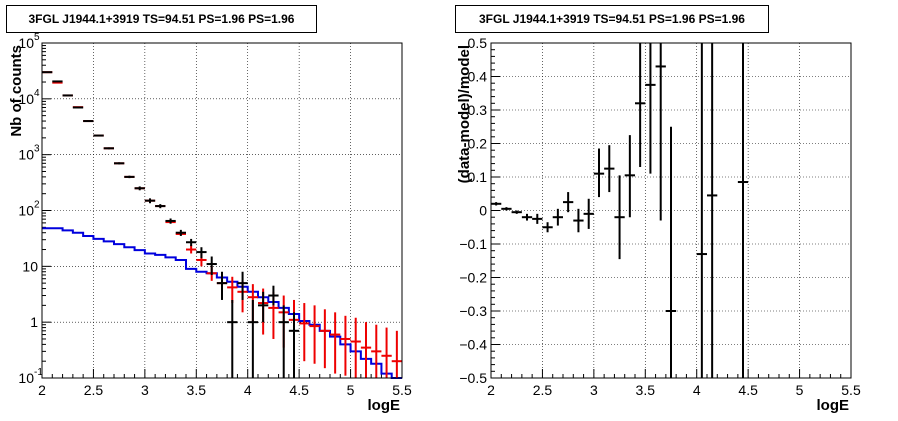  What do you see at coordinates (483, 211) in the screenshot?
I see `y-tick-label: 0` at bounding box center [483, 211].